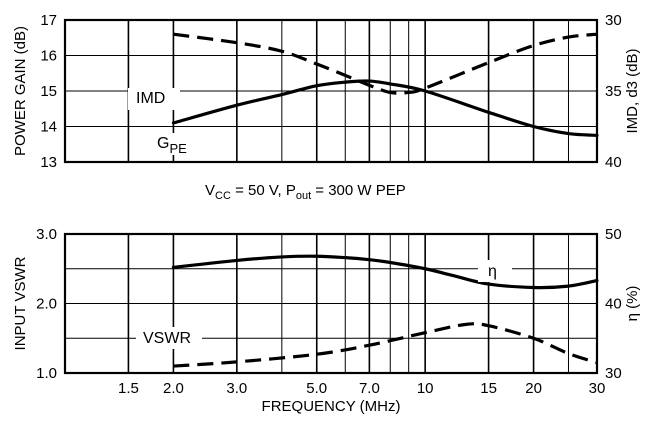  I want to click on left-axis-title: POWER GAIN (dB), so click(20, 91).